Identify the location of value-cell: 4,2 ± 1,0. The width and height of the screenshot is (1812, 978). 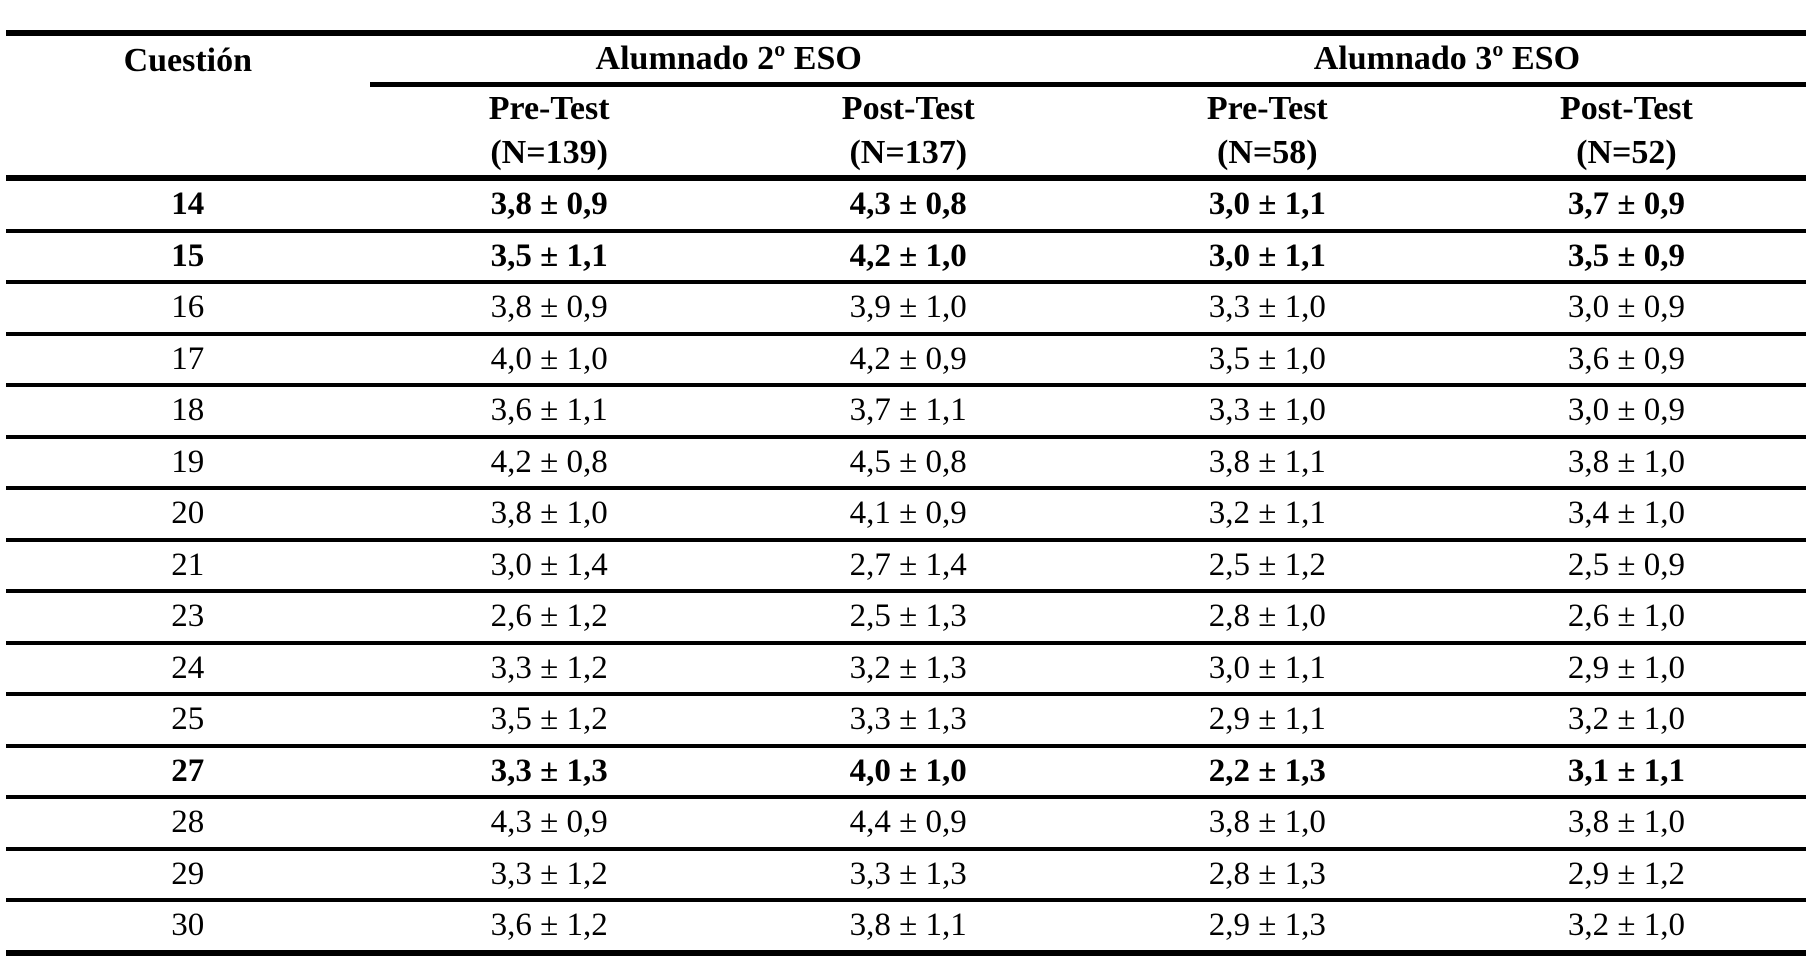
(908, 257).